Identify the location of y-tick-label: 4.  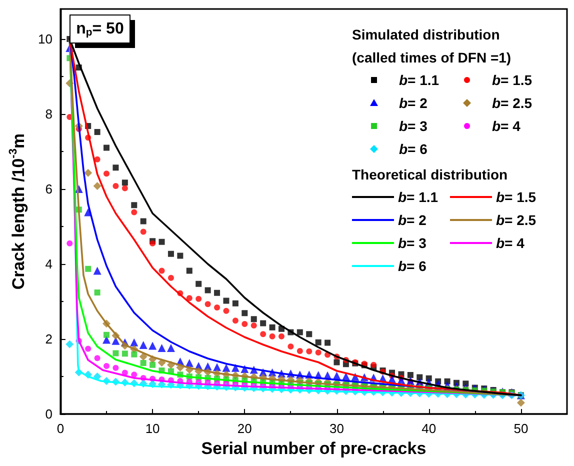
(48, 264).